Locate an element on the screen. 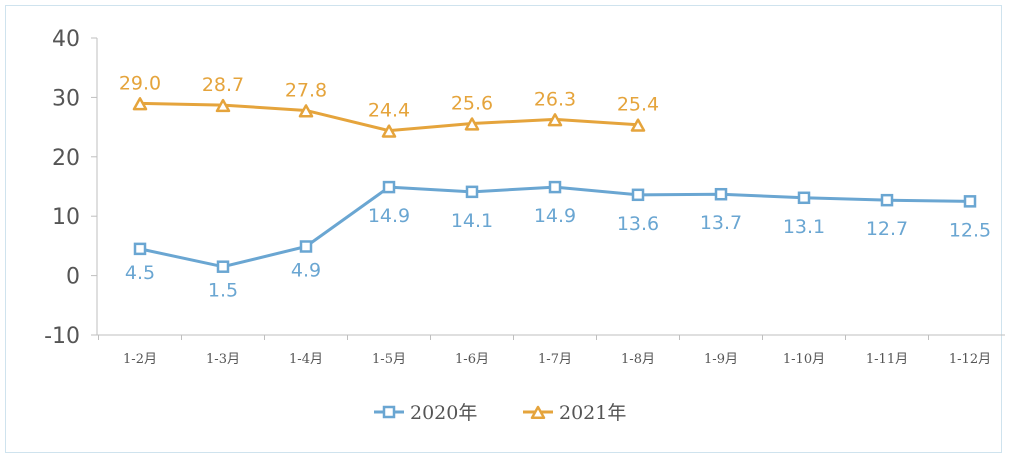 Image resolution: width=1009 pixels, height=459 pixels. data-label: 4.5 is located at coordinates (140, 273).